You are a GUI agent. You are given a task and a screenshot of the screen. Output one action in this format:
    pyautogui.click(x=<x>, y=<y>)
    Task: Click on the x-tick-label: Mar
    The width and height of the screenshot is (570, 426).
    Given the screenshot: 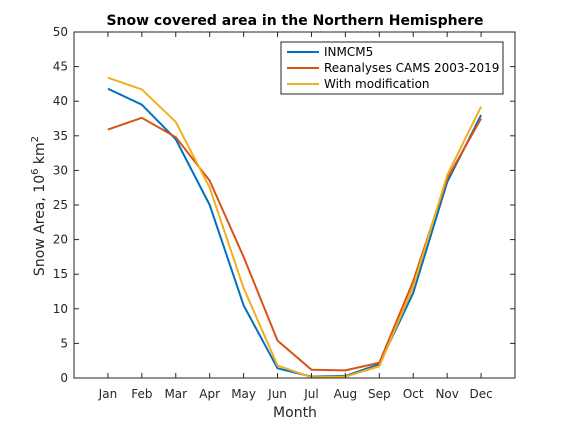 What is the action you would take?
    pyautogui.click(x=175, y=394)
    